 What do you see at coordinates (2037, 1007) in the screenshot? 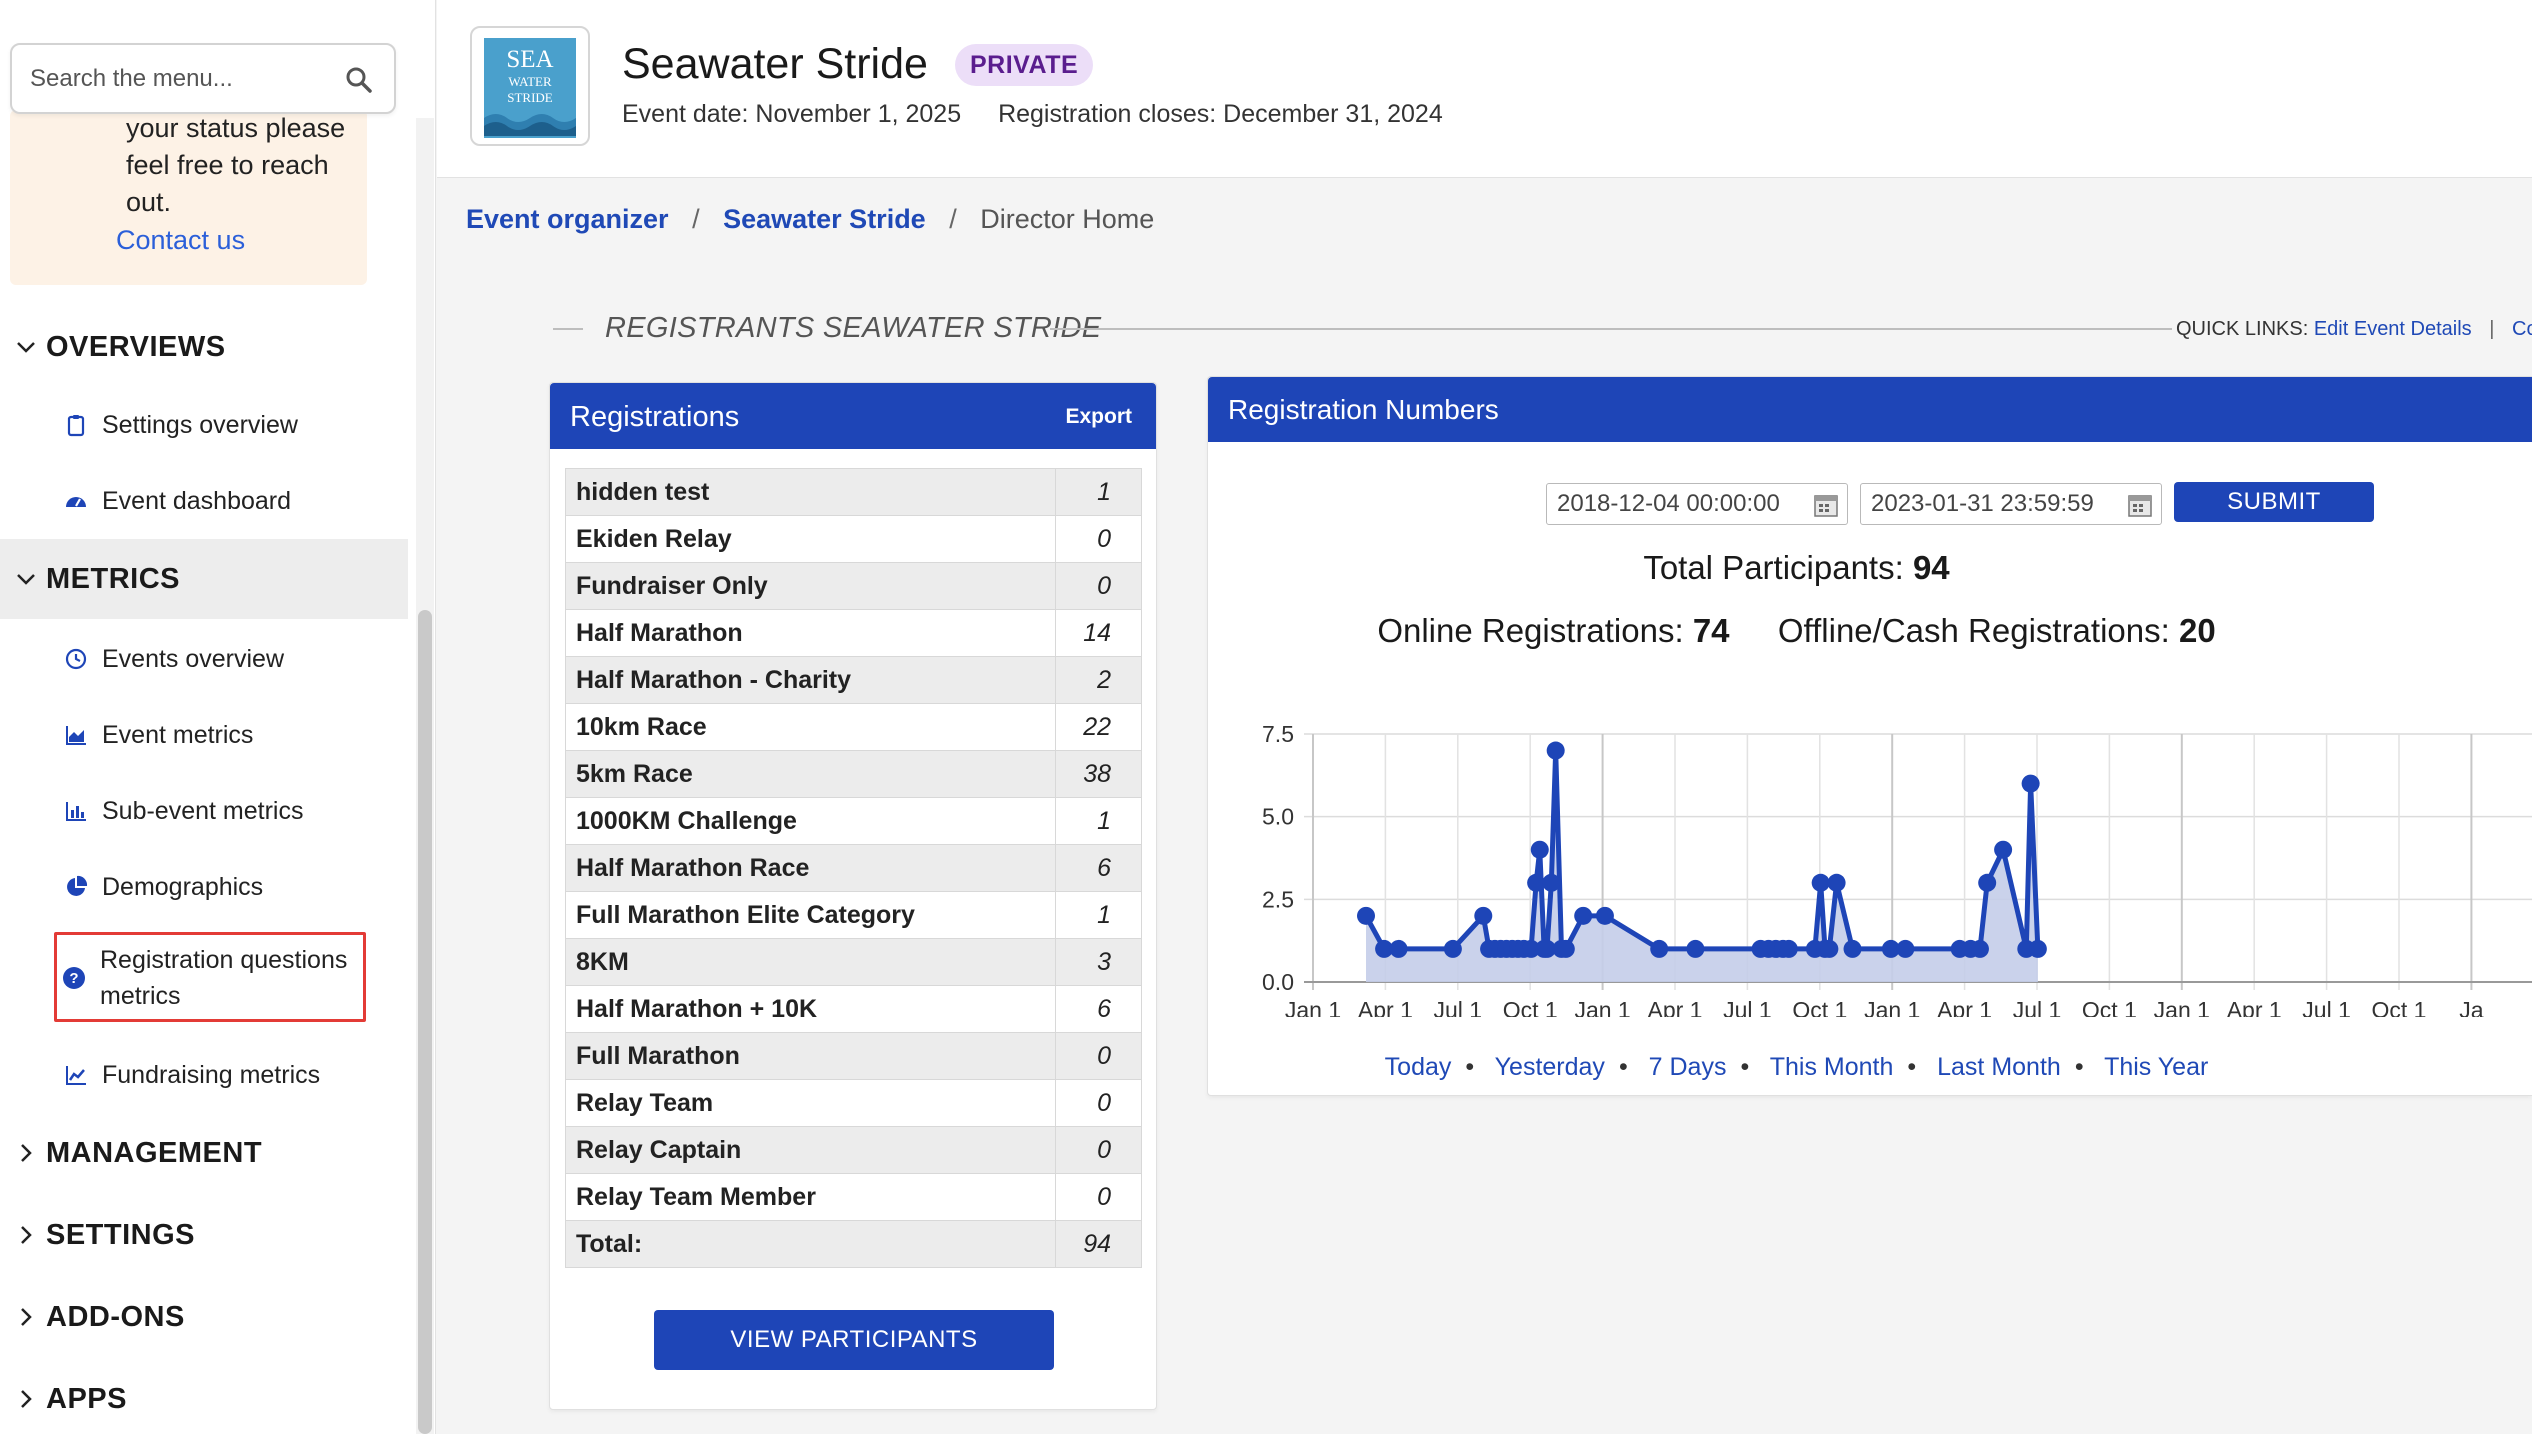
I see `x-tick-label: Jul 1` at bounding box center [2037, 1007].